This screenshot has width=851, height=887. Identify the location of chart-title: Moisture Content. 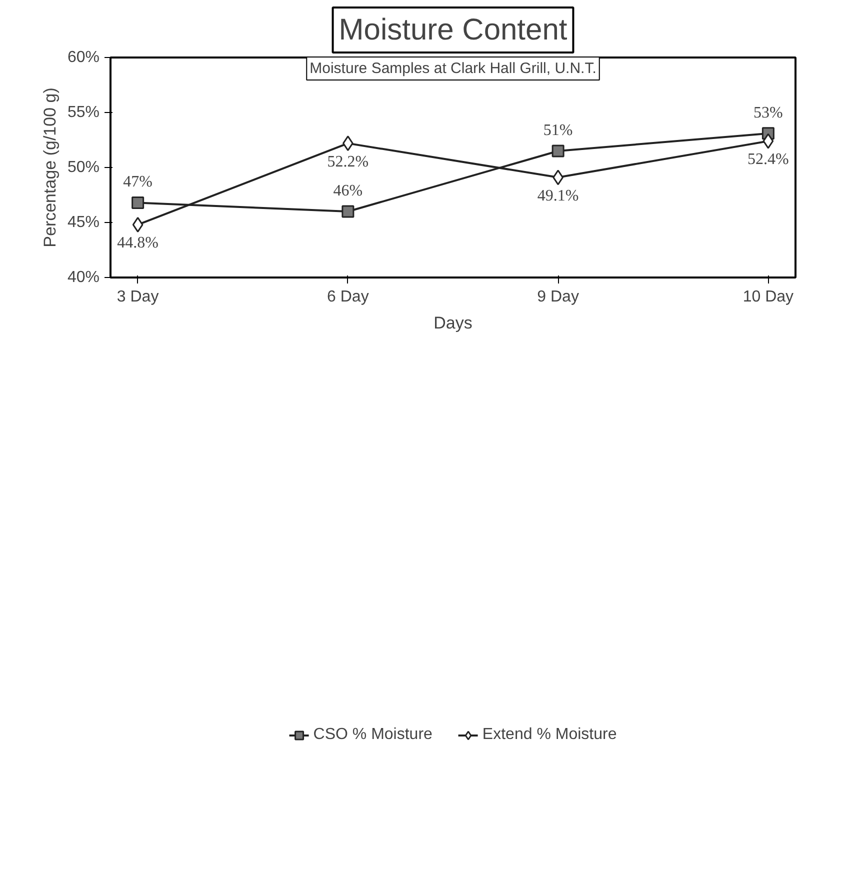
(453, 30).